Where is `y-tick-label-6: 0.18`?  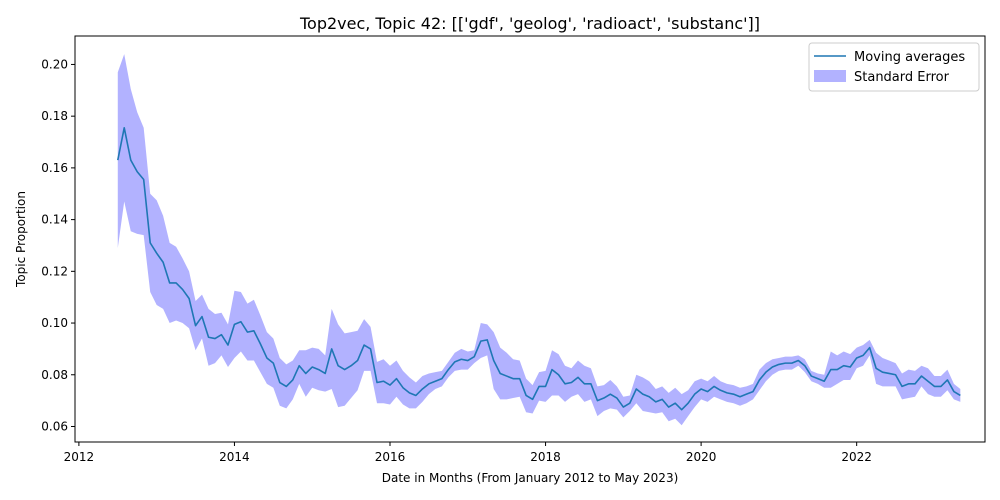
y-tick-label-6: 0.18 is located at coordinates (54, 116).